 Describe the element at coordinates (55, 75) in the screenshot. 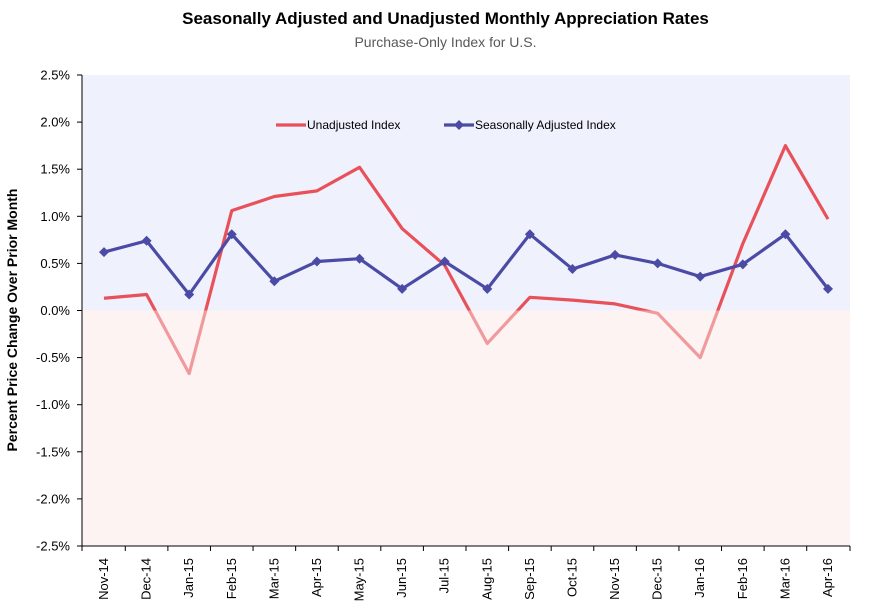

I see `y-tick-label: 2.5%` at that location.